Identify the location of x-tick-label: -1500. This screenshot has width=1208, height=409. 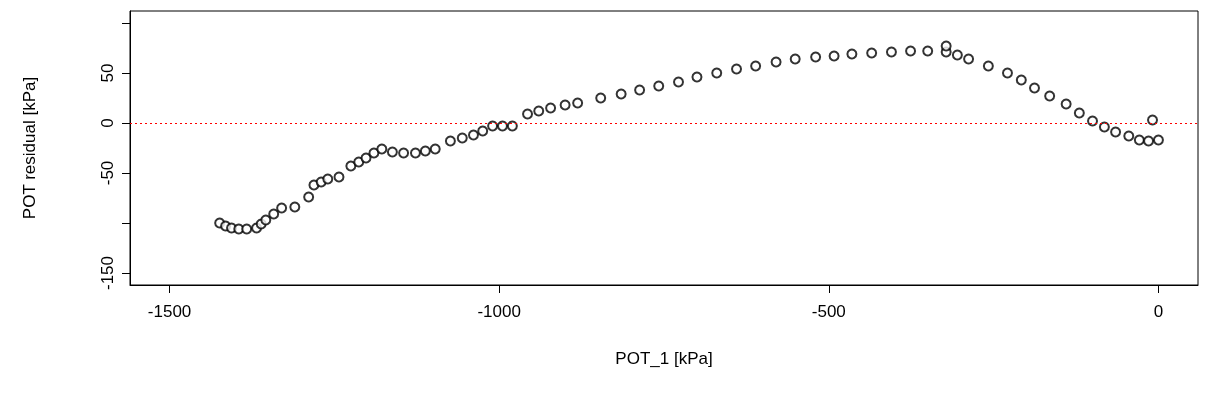
(169, 311).